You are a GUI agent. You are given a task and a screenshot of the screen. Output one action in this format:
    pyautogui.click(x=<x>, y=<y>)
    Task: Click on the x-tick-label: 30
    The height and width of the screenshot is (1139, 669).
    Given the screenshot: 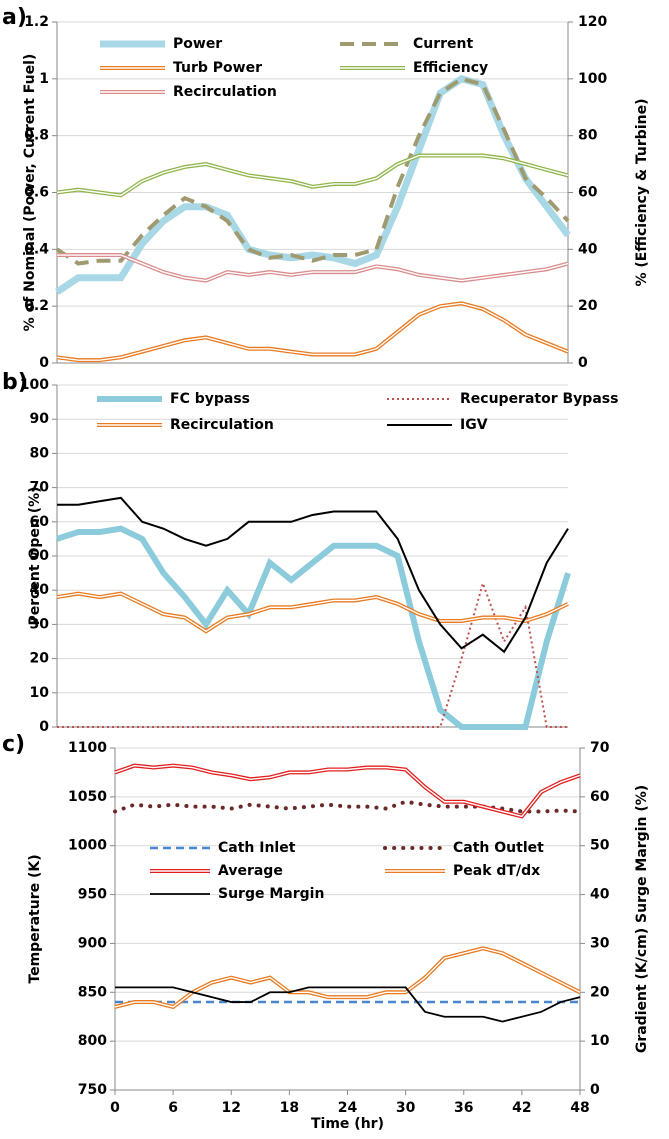 What is the action you would take?
    pyautogui.click(x=406, y=1108)
    